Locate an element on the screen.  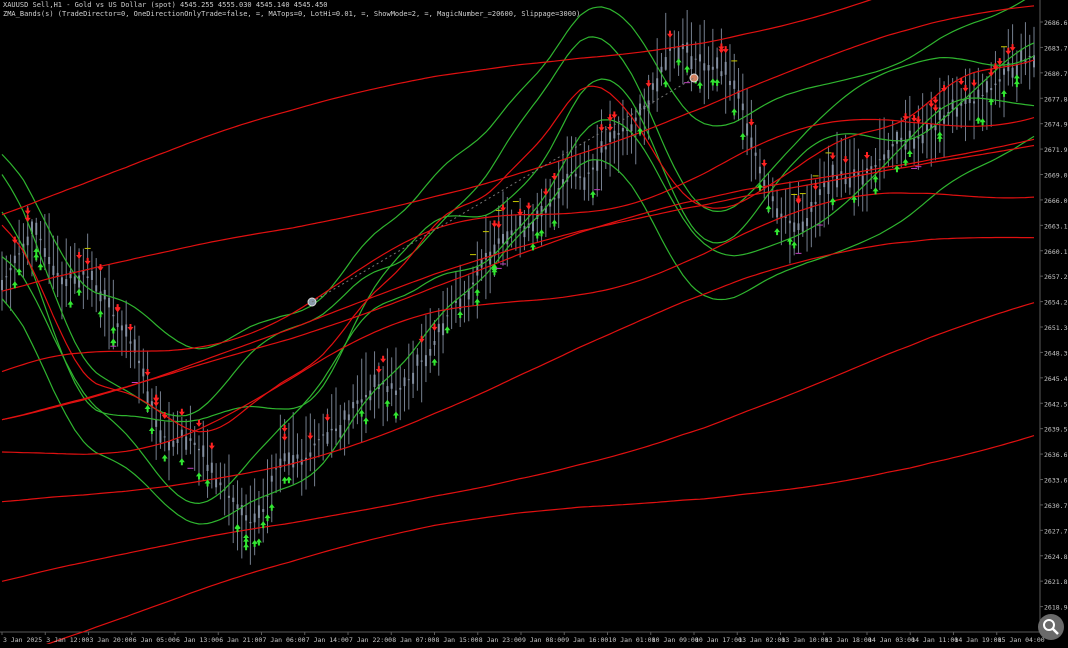
y-tick-label: 2660.175 is located at coordinates (1056, 252).